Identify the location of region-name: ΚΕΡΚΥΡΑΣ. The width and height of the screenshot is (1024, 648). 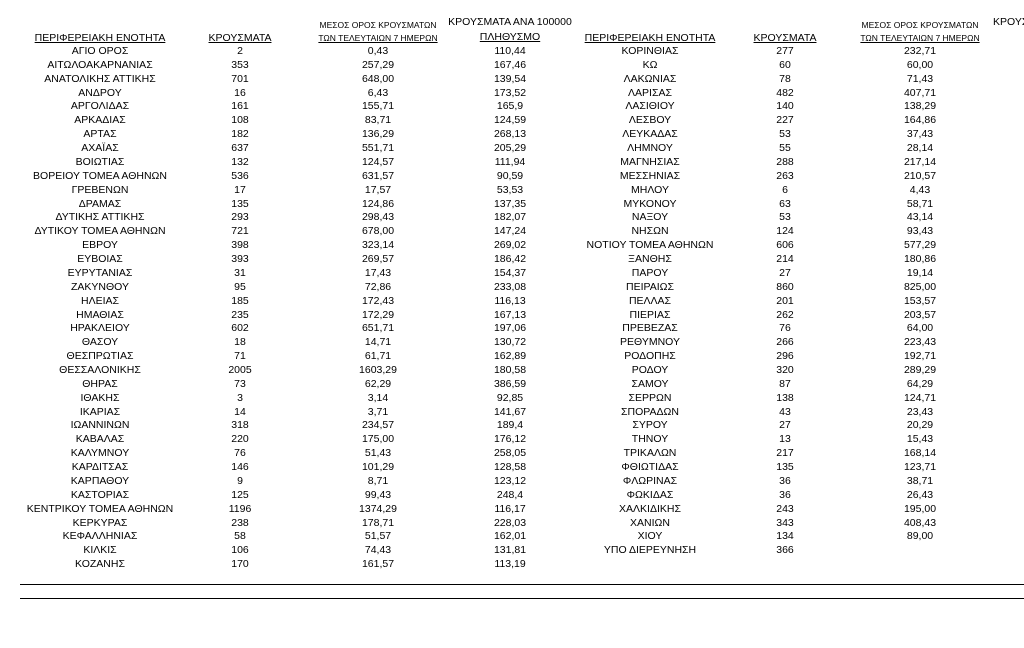
(100, 522).